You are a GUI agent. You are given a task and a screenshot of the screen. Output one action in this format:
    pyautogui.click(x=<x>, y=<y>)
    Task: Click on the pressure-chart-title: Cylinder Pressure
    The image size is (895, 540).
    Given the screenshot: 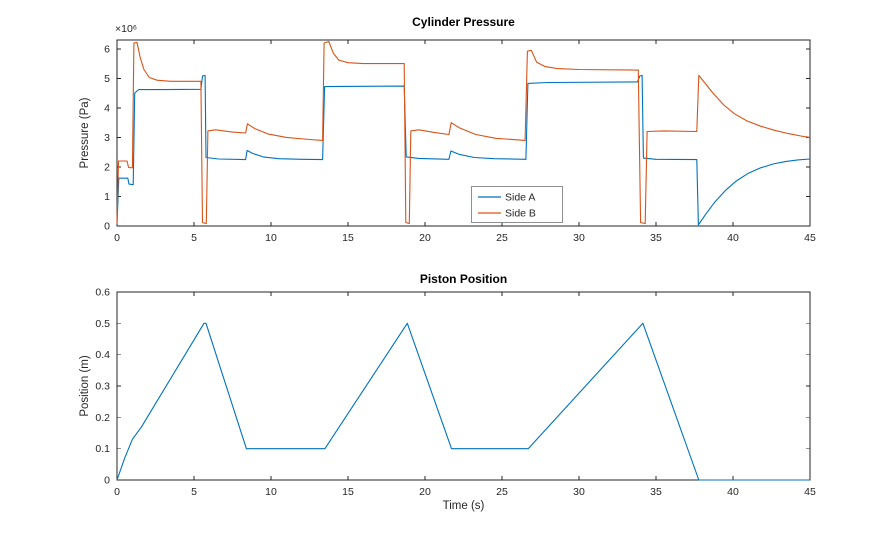 What is the action you would take?
    pyautogui.click(x=463, y=22)
    